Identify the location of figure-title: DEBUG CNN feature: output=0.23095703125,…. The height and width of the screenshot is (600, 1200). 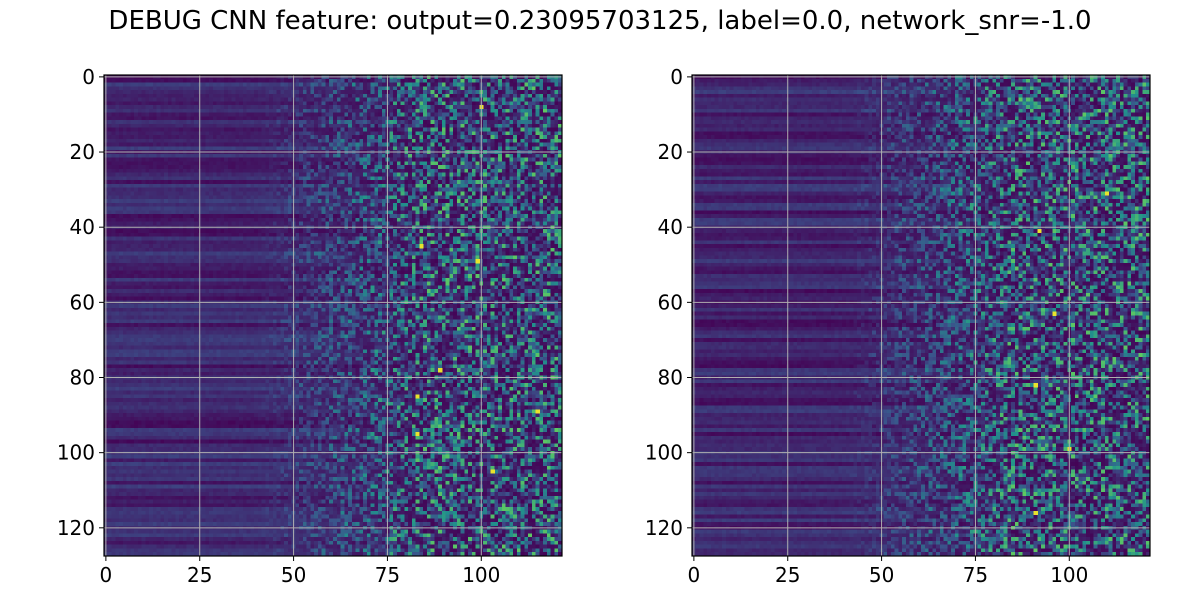
(600, 21).